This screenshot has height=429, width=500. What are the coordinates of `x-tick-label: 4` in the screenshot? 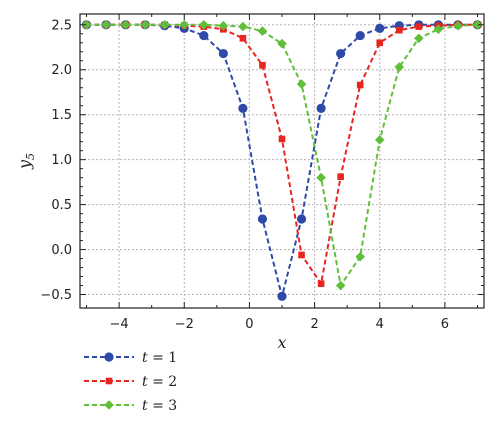 It's located at (380, 324).